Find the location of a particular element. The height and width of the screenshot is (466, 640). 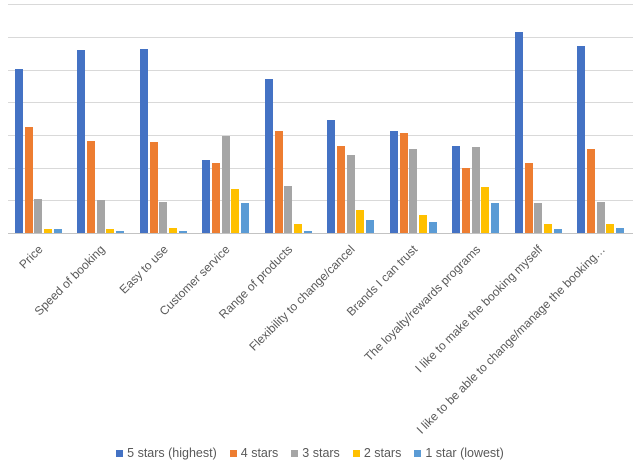

bar-2-stars-c0 is located at coordinates (47, 231).